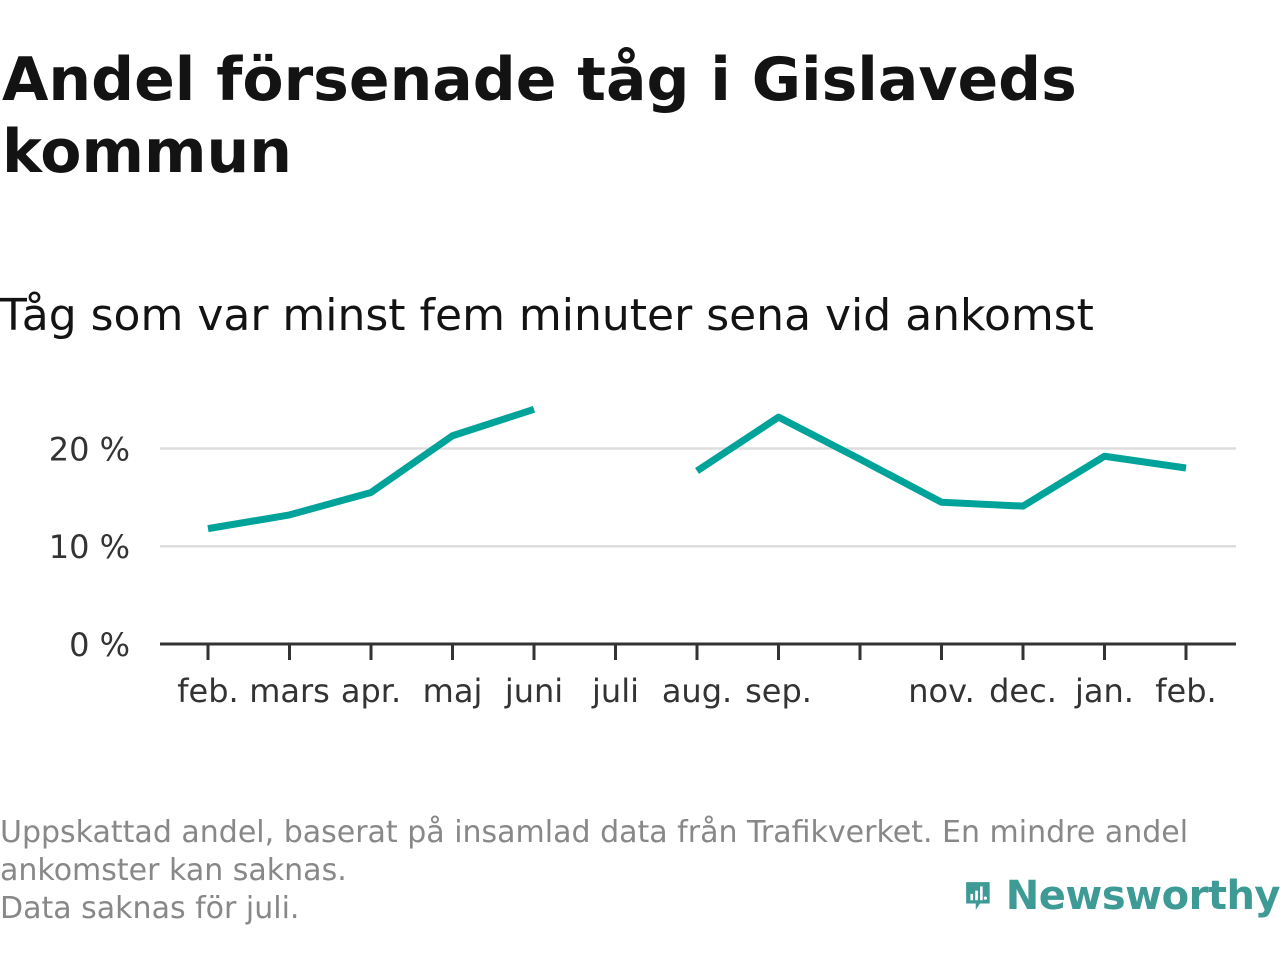 This screenshot has width=1280, height=960. What do you see at coordinates (1104, 691) in the screenshot?
I see `x-tick-label: jan.` at bounding box center [1104, 691].